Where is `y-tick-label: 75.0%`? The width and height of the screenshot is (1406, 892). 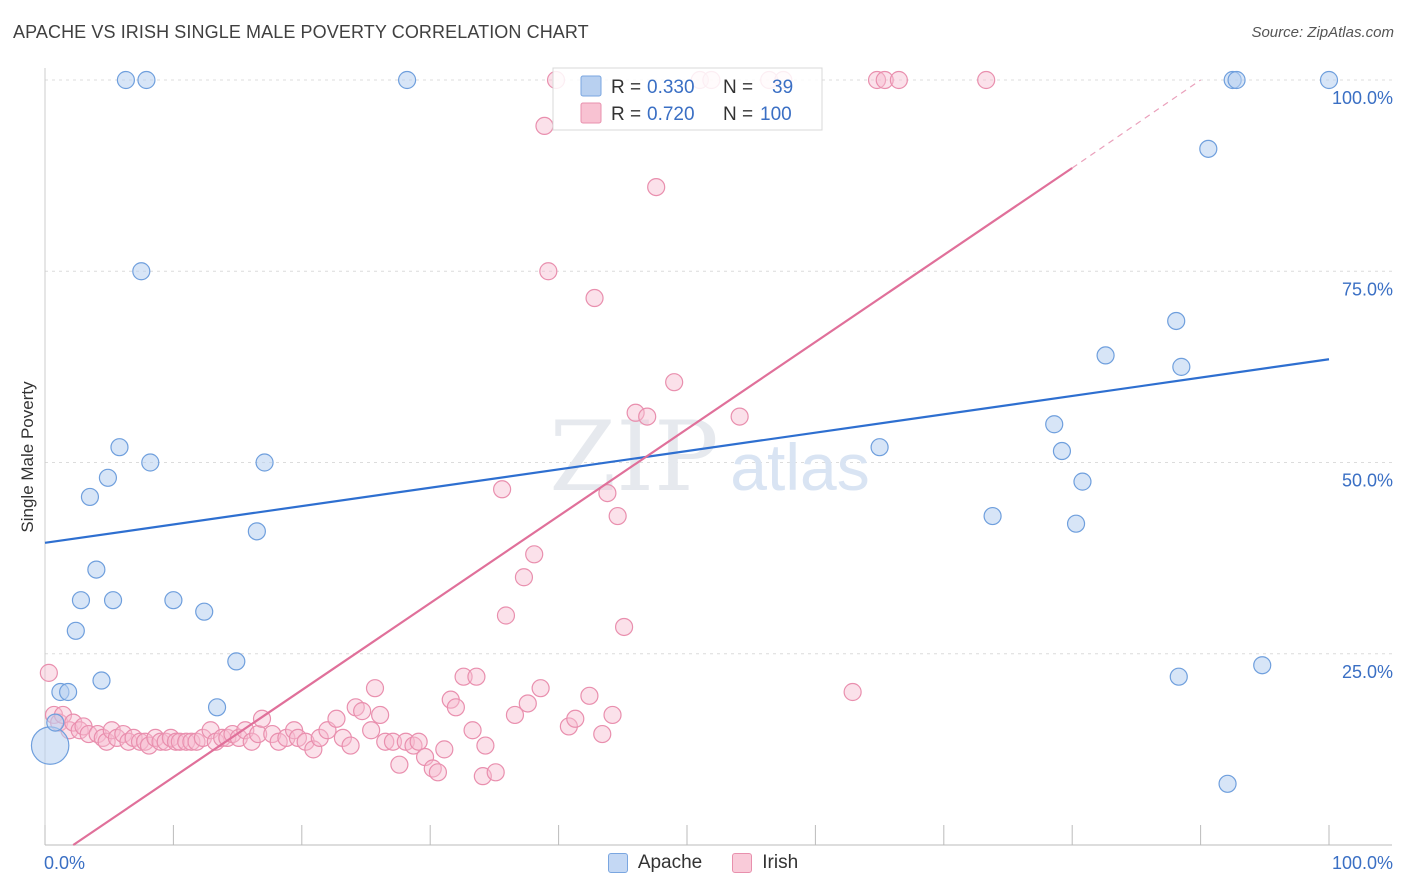 y-tick-label: 75.0% is located at coordinates (1367, 289).